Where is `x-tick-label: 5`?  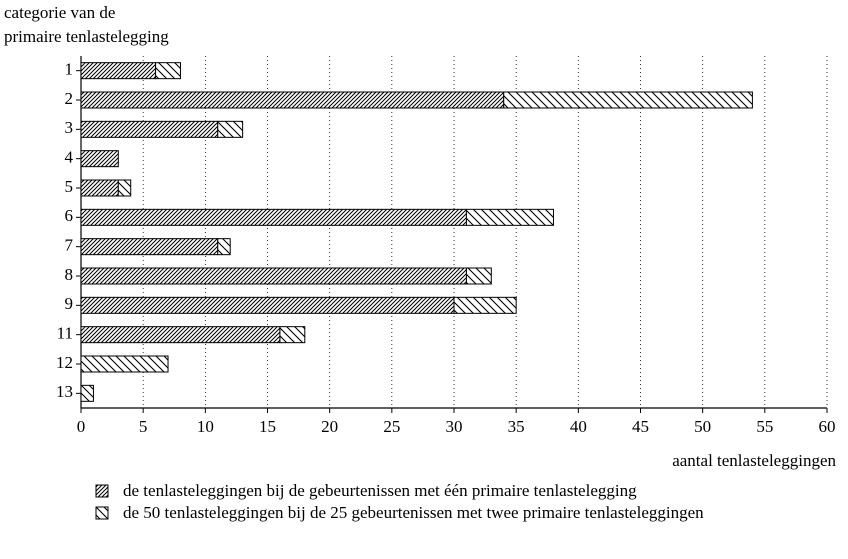 x-tick-label: 5 is located at coordinates (143, 426).